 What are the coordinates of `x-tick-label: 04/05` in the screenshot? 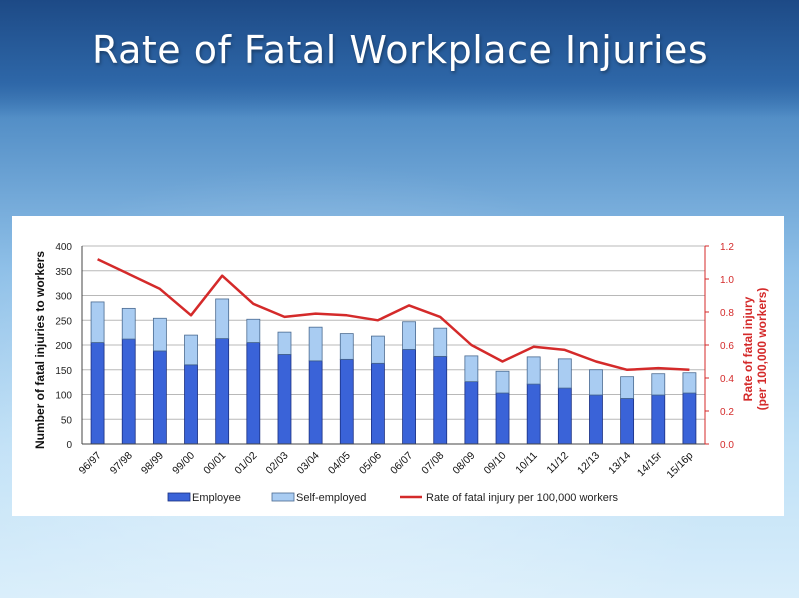 It's located at (339, 463).